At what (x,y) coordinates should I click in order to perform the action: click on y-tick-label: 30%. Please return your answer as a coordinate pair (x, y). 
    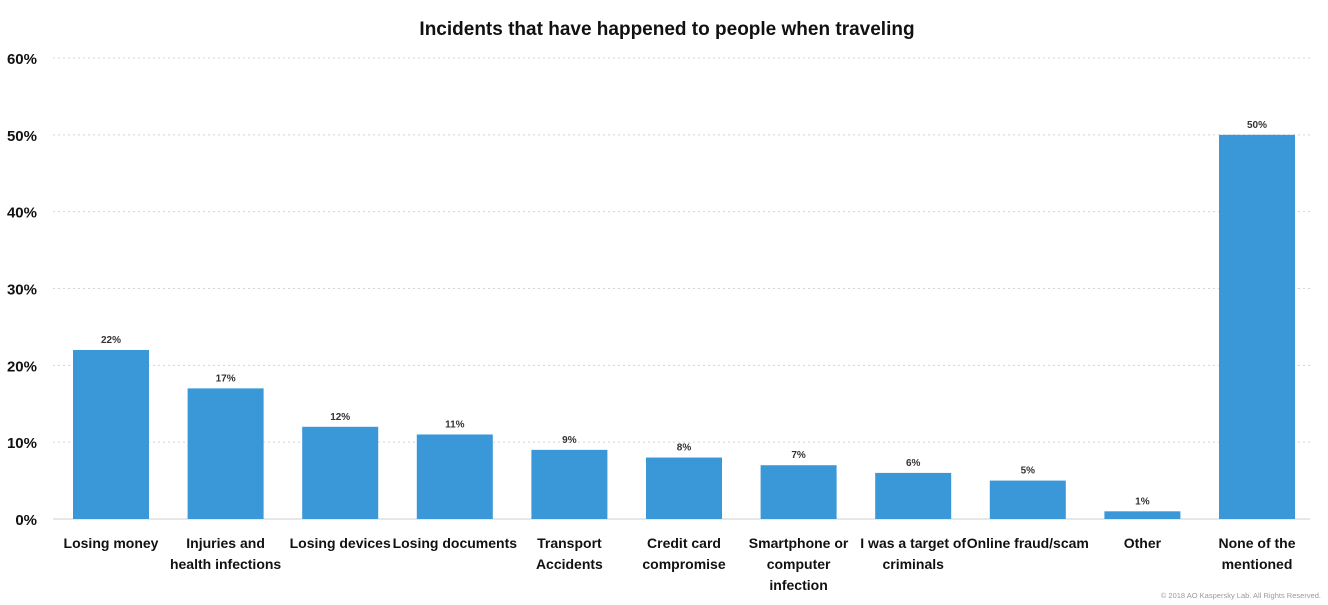
    Looking at the image, I should click on (22, 290).